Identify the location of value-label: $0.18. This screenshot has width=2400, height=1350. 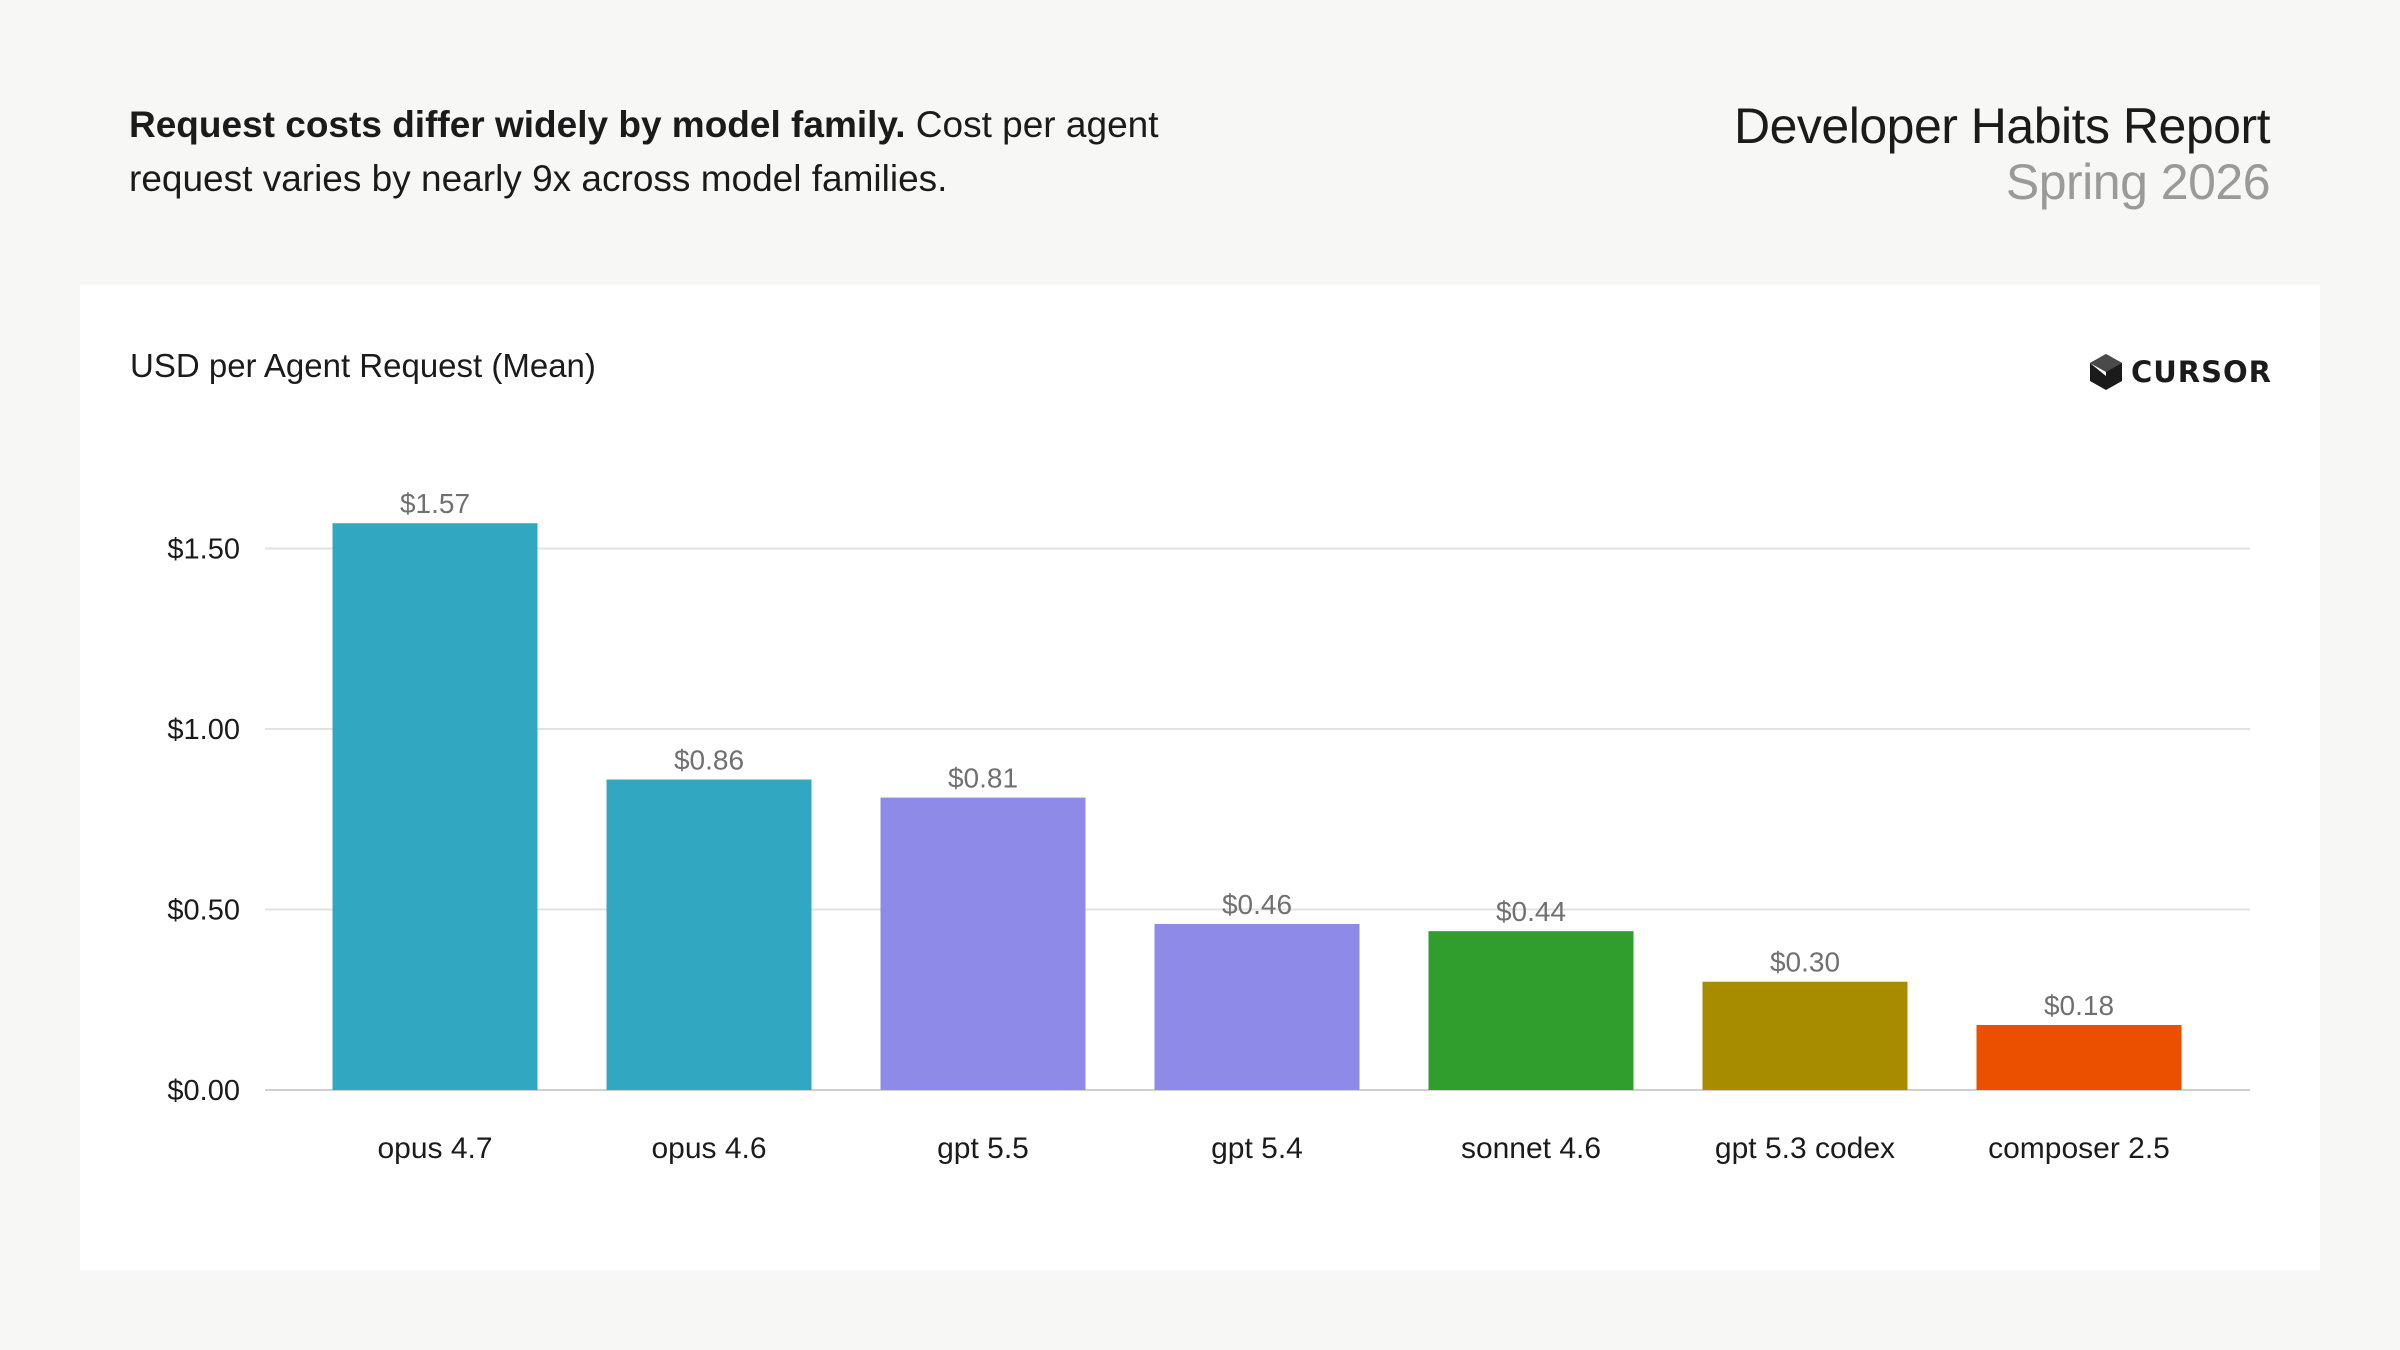
(2079, 1005).